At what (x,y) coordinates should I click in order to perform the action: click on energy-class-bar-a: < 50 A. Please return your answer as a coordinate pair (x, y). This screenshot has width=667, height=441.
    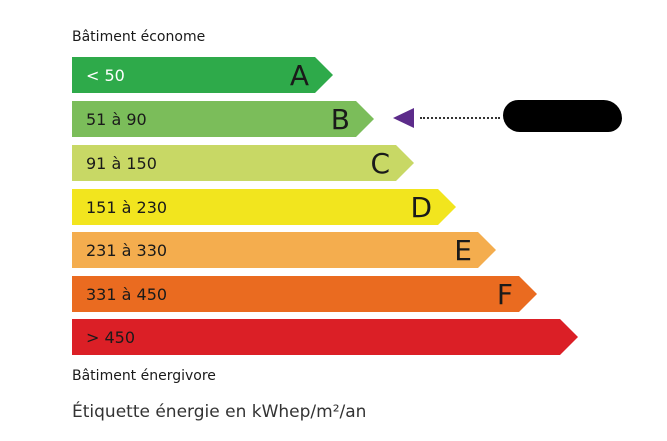
    Looking at the image, I should click on (202, 75).